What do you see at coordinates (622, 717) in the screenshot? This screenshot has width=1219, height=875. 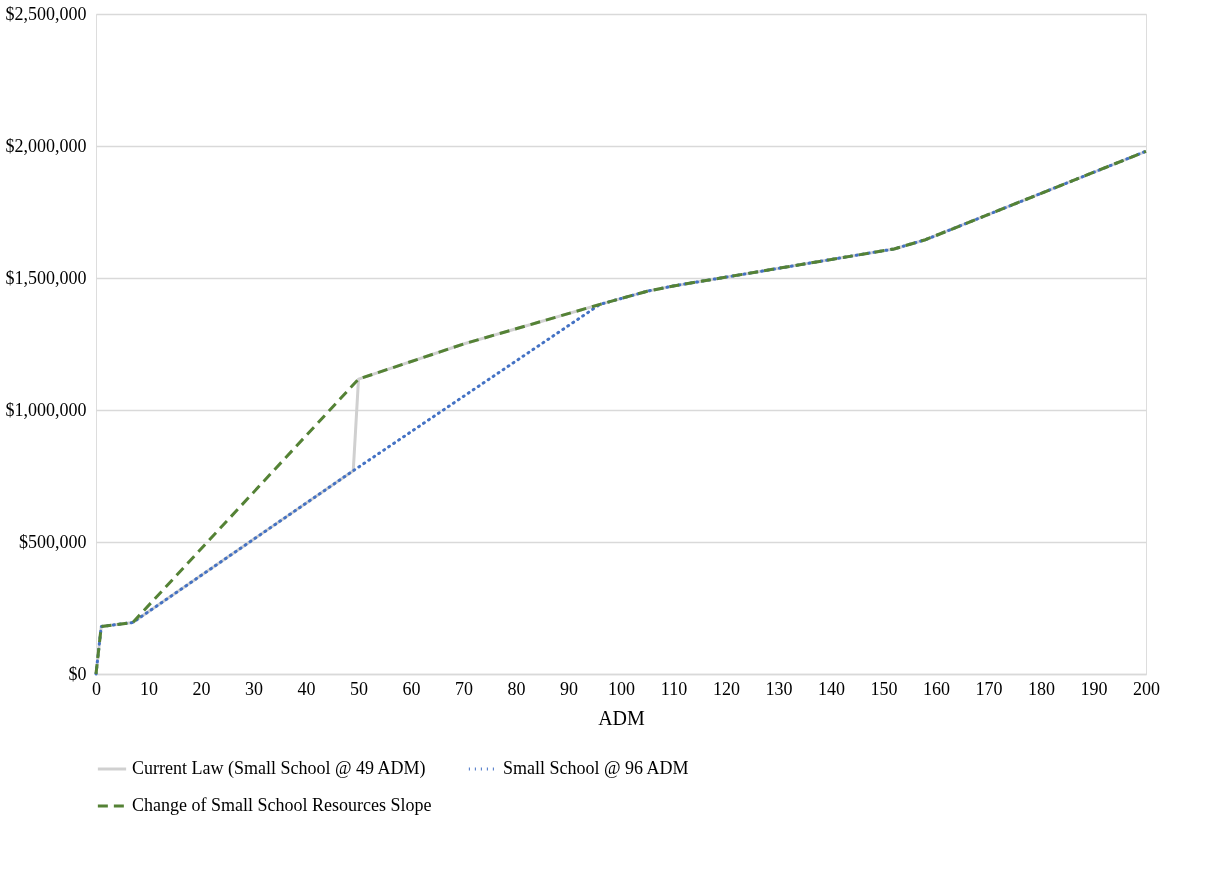 I see `x-axis-title: ADM` at bounding box center [622, 717].